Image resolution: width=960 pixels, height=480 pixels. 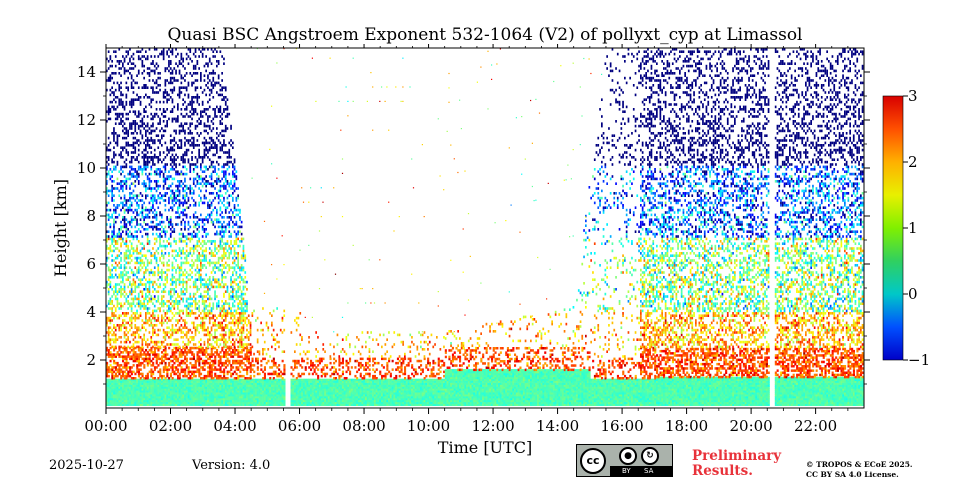 I want to click on y-tick-label: 10, so click(x=86, y=168).